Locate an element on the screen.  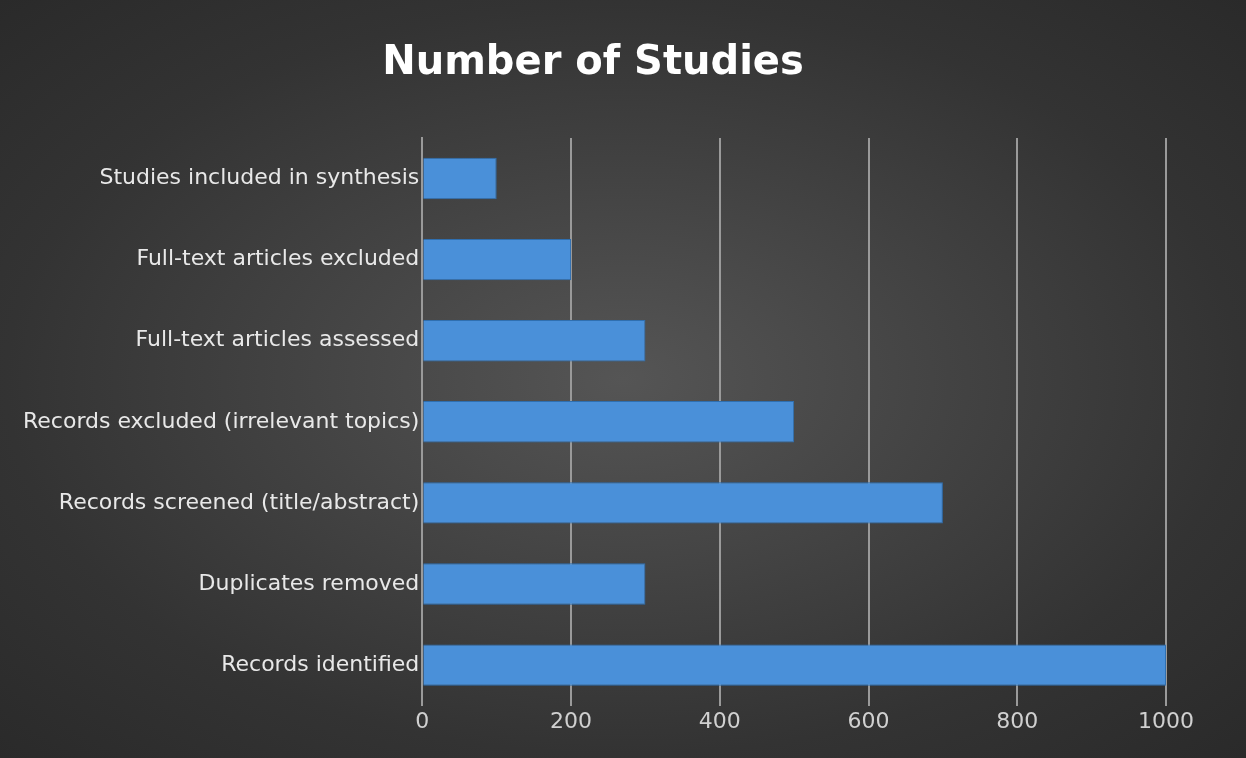
chart-title: Number of Studies is located at coordinates (593, 60).